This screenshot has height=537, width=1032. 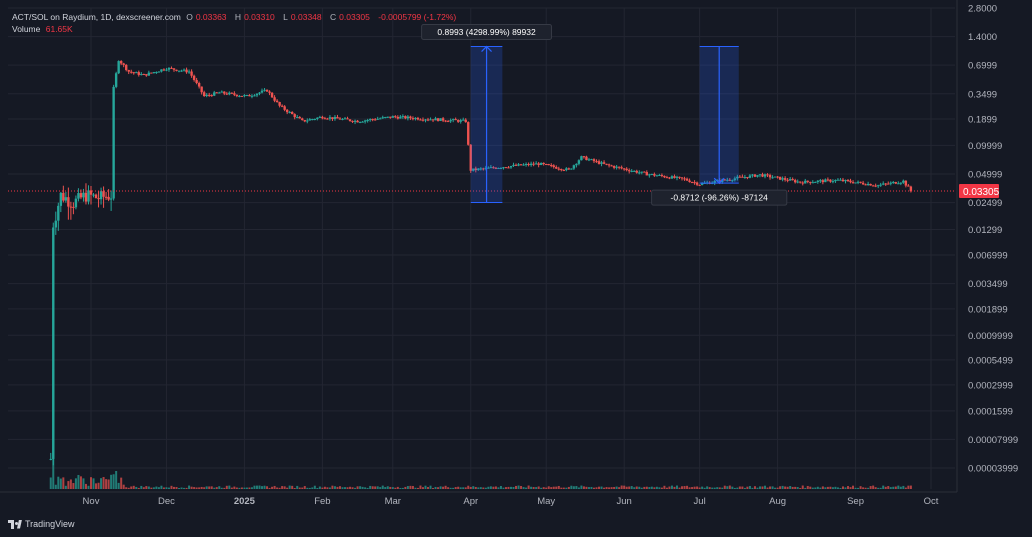 What do you see at coordinates (993, 440) in the screenshot?
I see `y-tick-label: 0.00007999` at bounding box center [993, 440].